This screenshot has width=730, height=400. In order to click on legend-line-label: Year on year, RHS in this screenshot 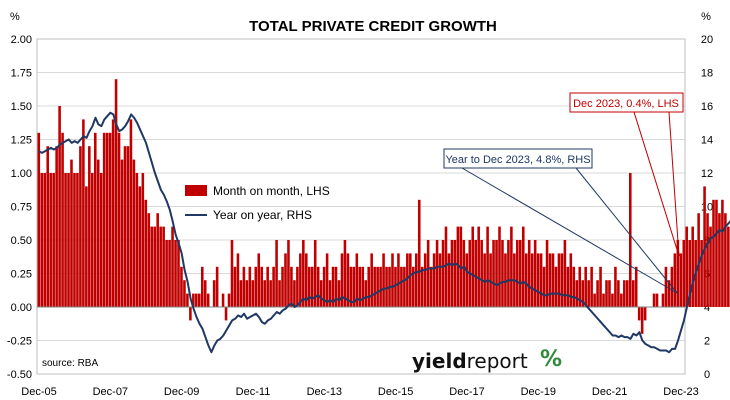, I will do `click(262, 215)`.